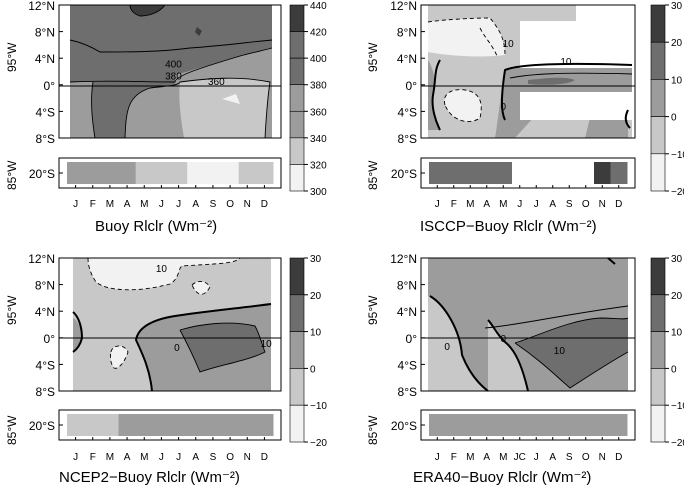  I want to click on contour-label: 360, so click(216, 82).